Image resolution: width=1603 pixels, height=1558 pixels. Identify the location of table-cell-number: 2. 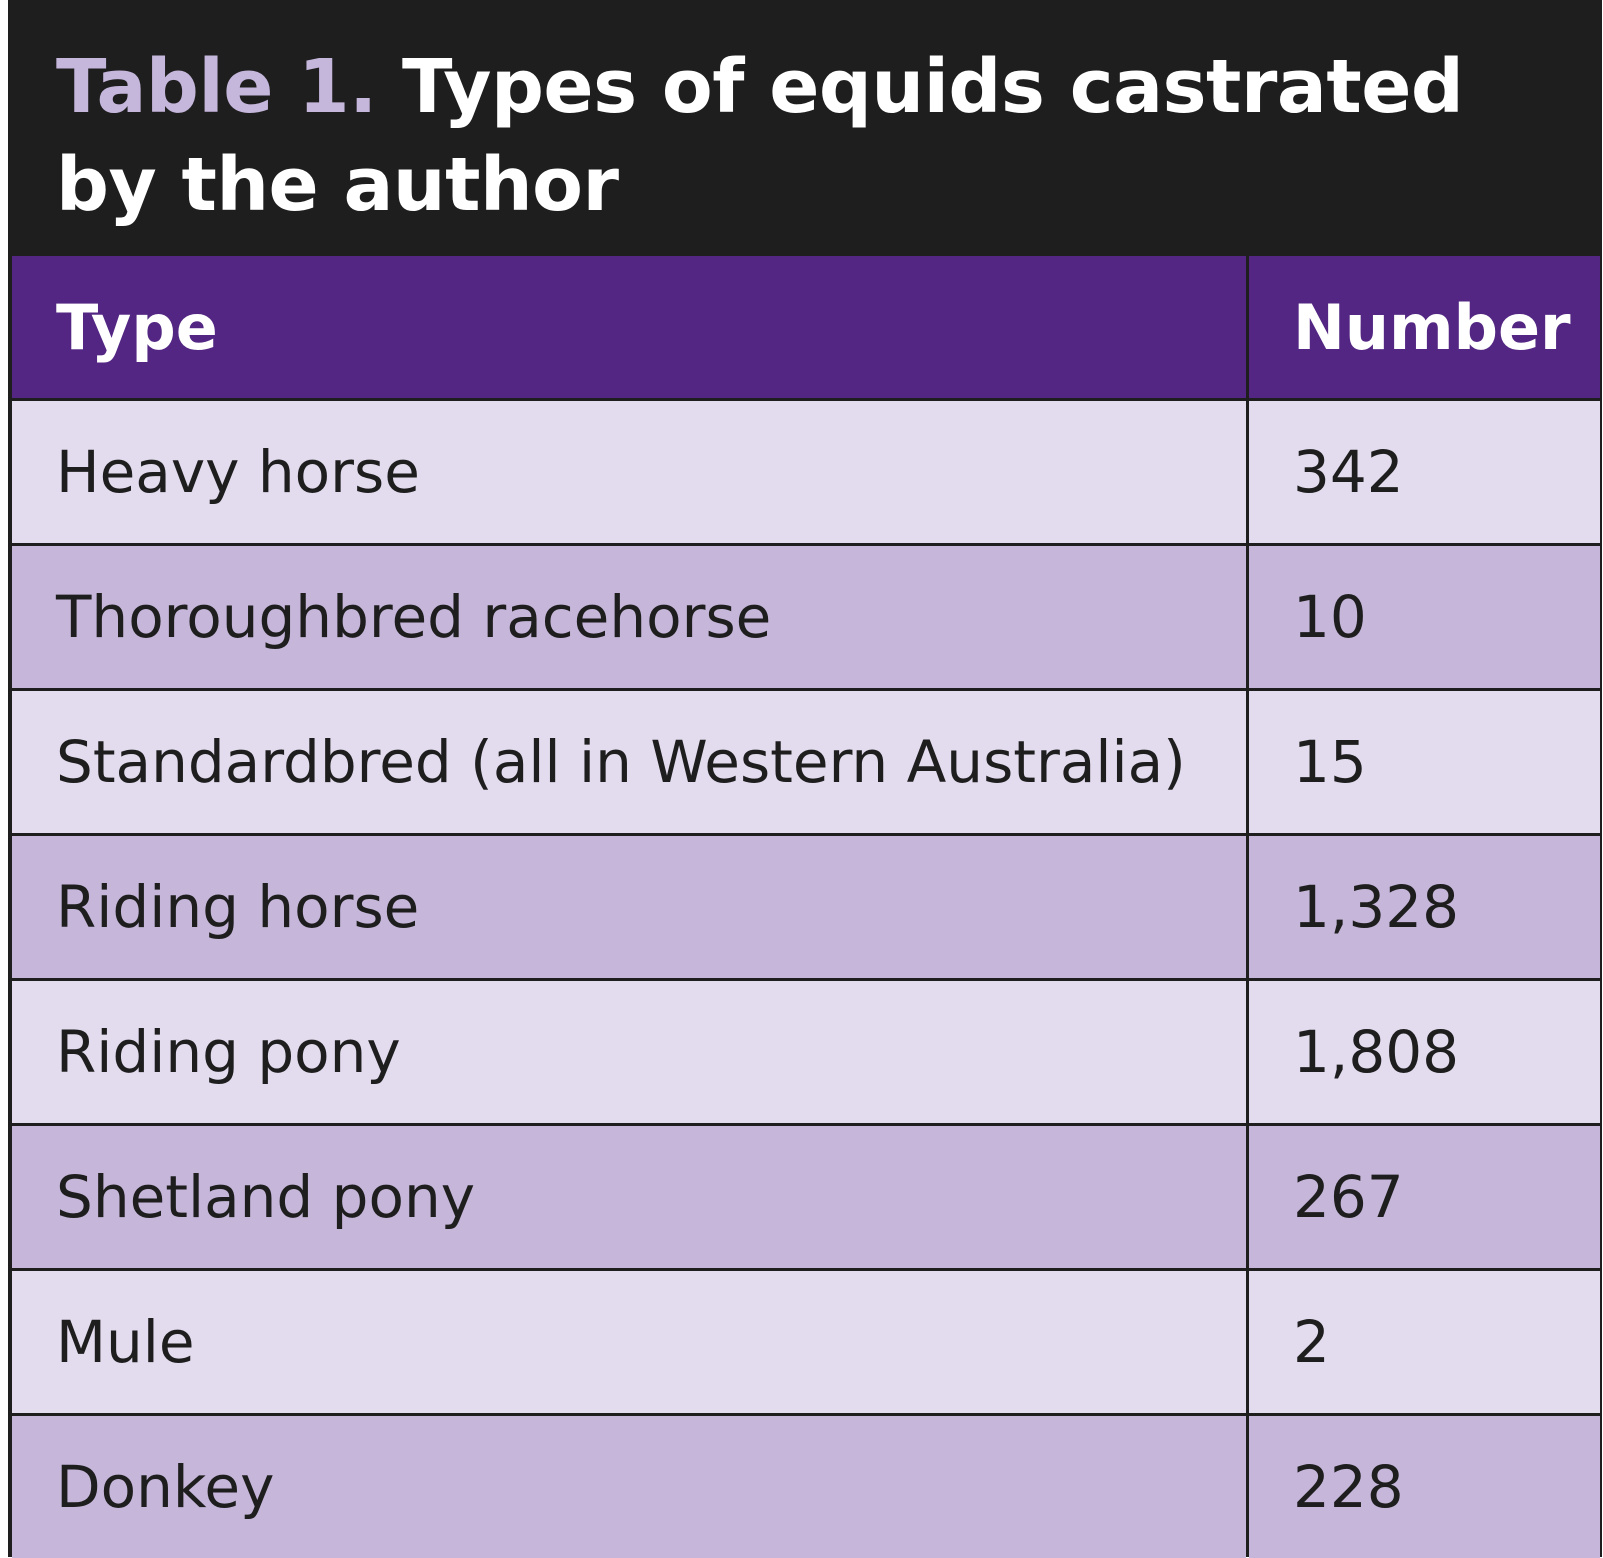
(1424, 1342).